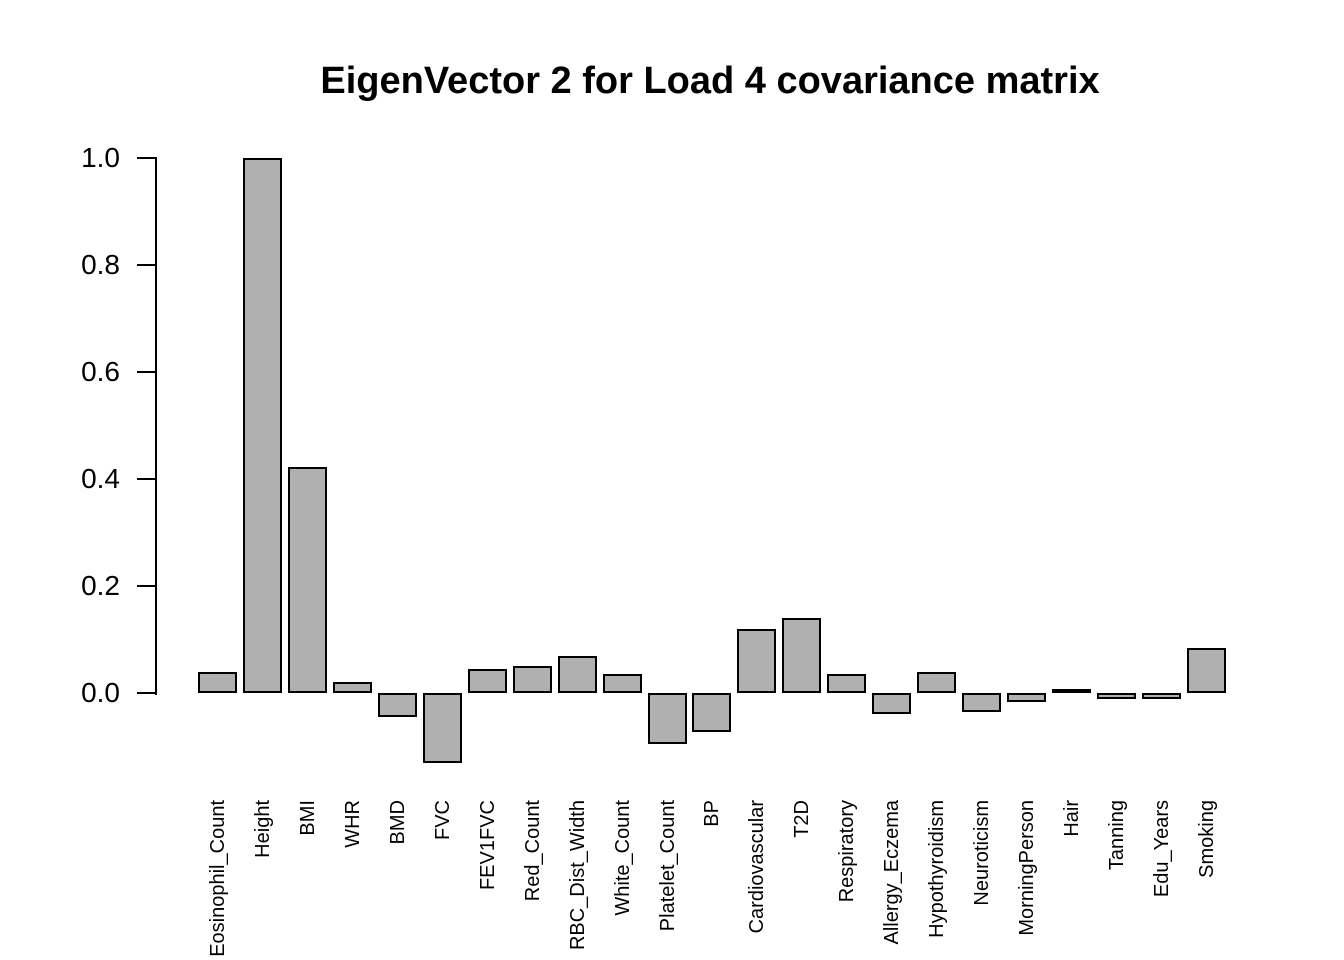 Image resolution: width=1344 pixels, height=960 pixels. I want to click on x-label-FVC: FVC, so click(442, 820).